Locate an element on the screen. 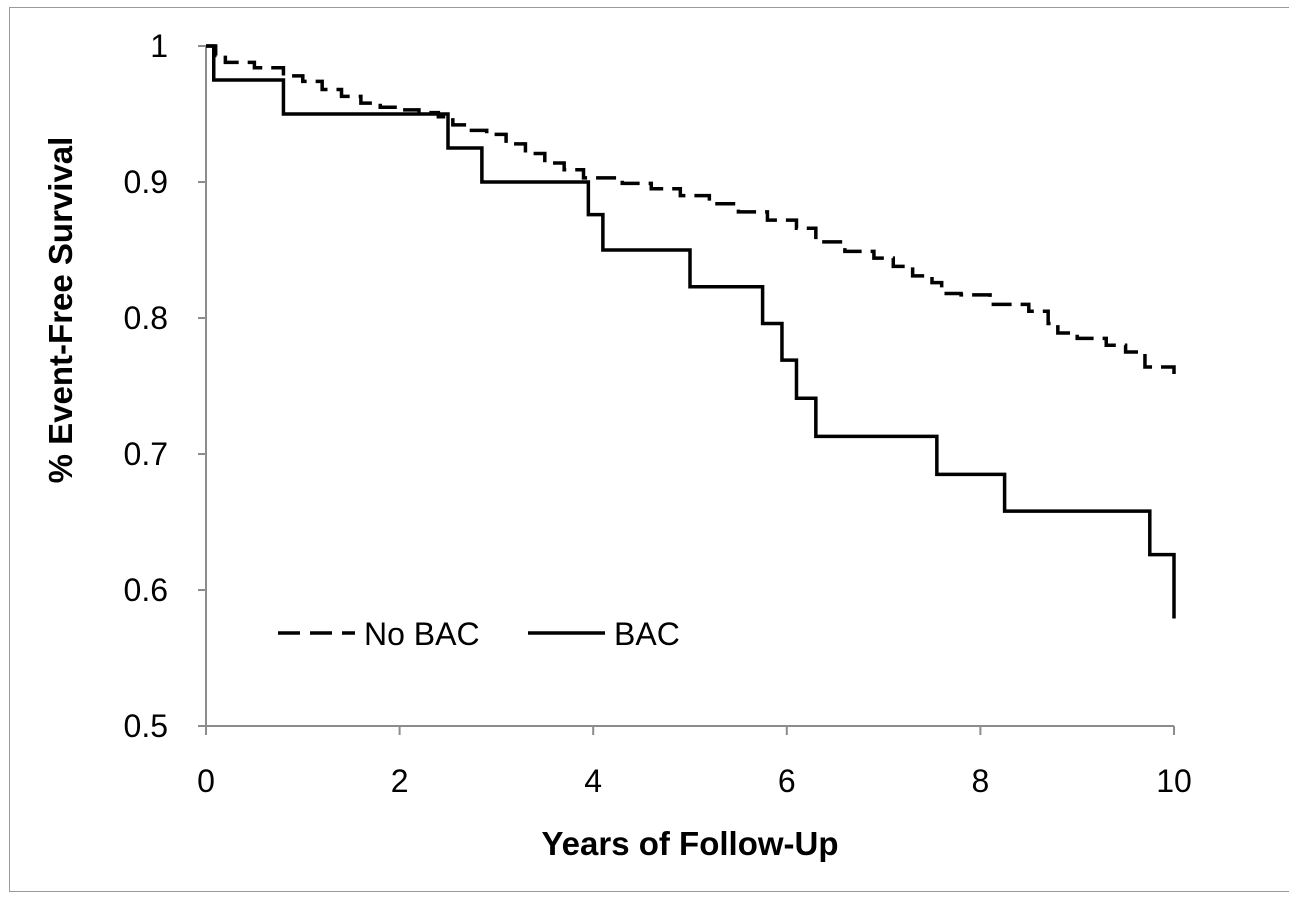  y-tick-label: 0.5 is located at coordinates (146, 726).